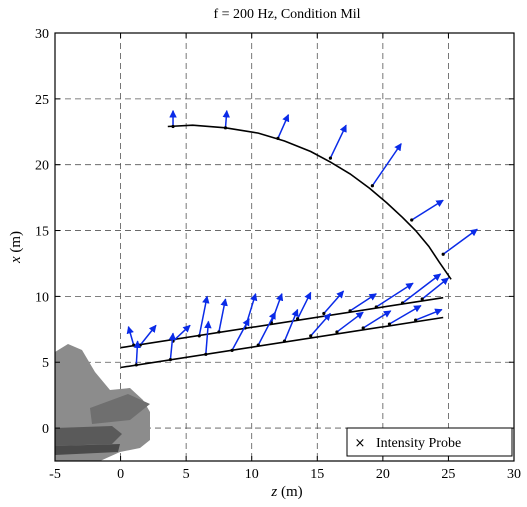  What do you see at coordinates (42, 297) in the screenshot?
I see `y-tick-label: 10` at bounding box center [42, 297].